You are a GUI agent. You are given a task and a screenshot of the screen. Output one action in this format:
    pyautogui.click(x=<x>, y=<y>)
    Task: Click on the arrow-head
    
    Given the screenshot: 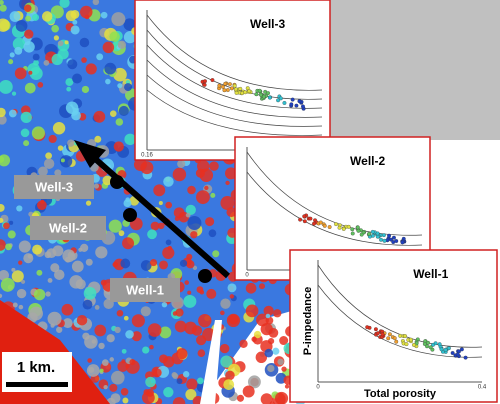 What is the action you would take?
    pyautogui.click(x=90, y=154)
    